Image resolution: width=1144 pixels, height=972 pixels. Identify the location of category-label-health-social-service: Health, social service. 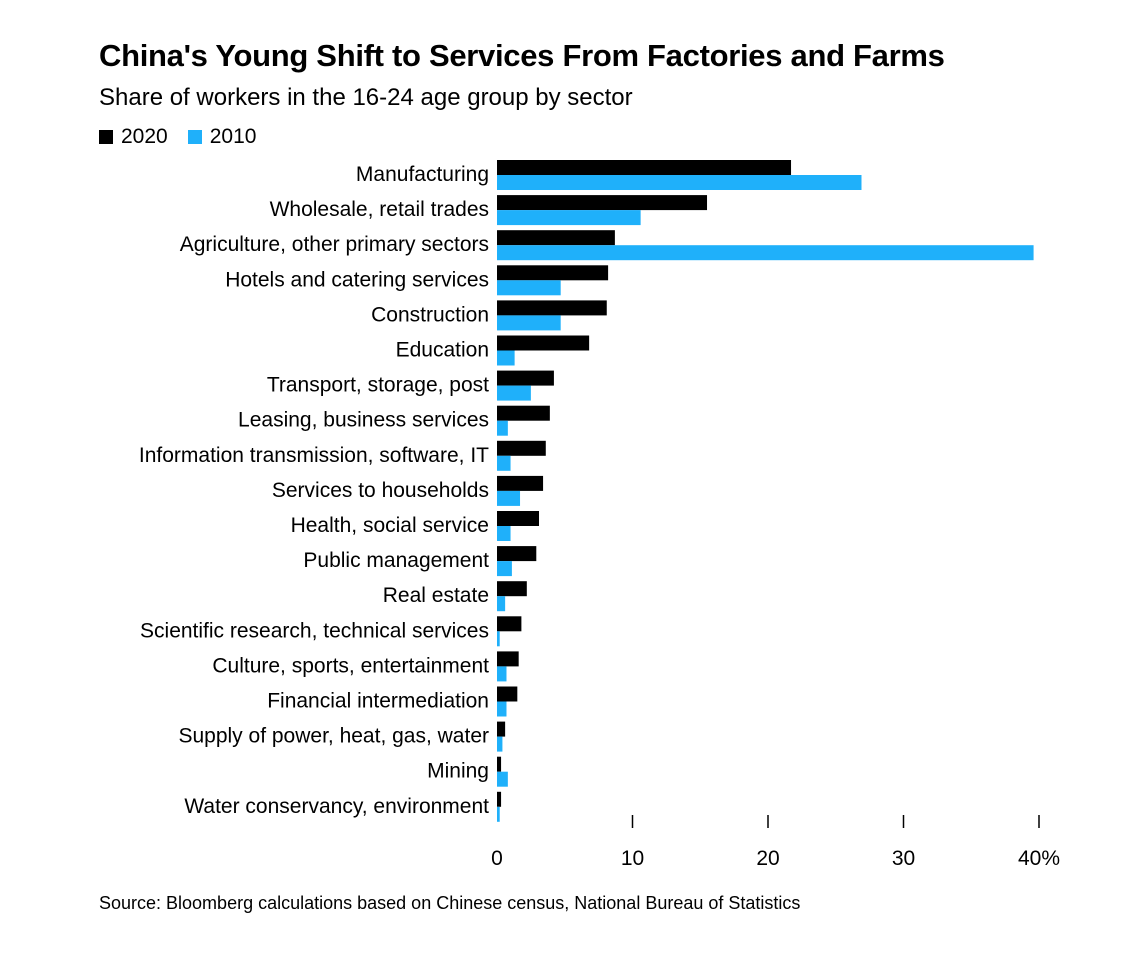
(390, 525).